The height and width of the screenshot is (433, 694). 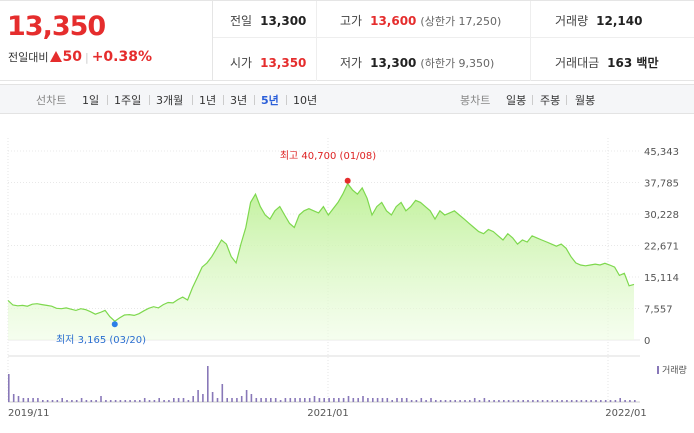 What do you see at coordinates (658, 310) in the screenshot?
I see `y-tick-label: 7,557` at bounding box center [658, 310].